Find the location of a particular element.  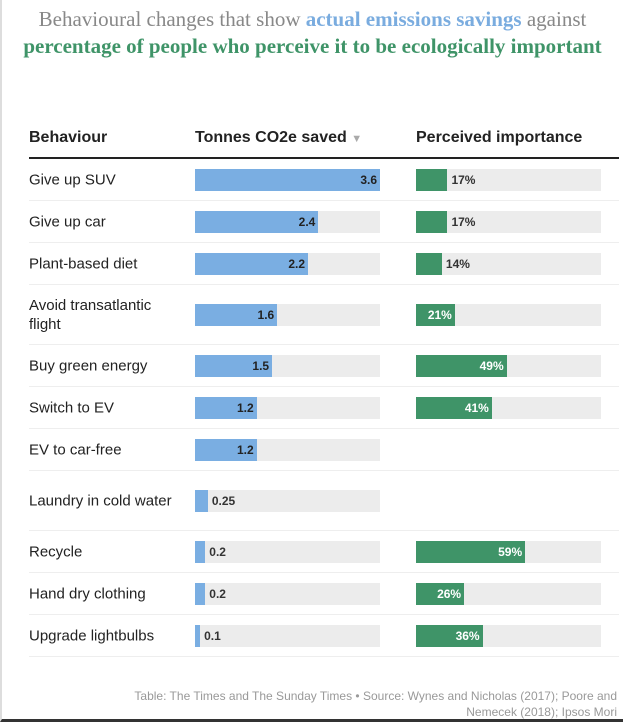

importance-track: 59% is located at coordinates (508, 551).